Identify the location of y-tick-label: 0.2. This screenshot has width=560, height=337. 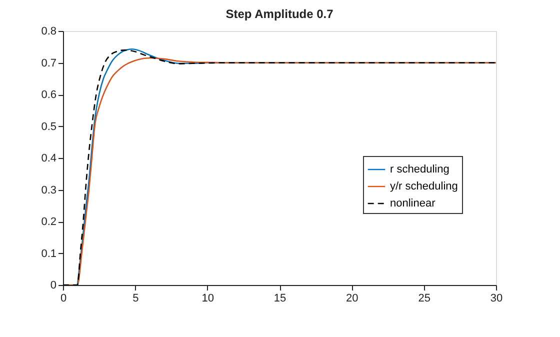
(48, 222).